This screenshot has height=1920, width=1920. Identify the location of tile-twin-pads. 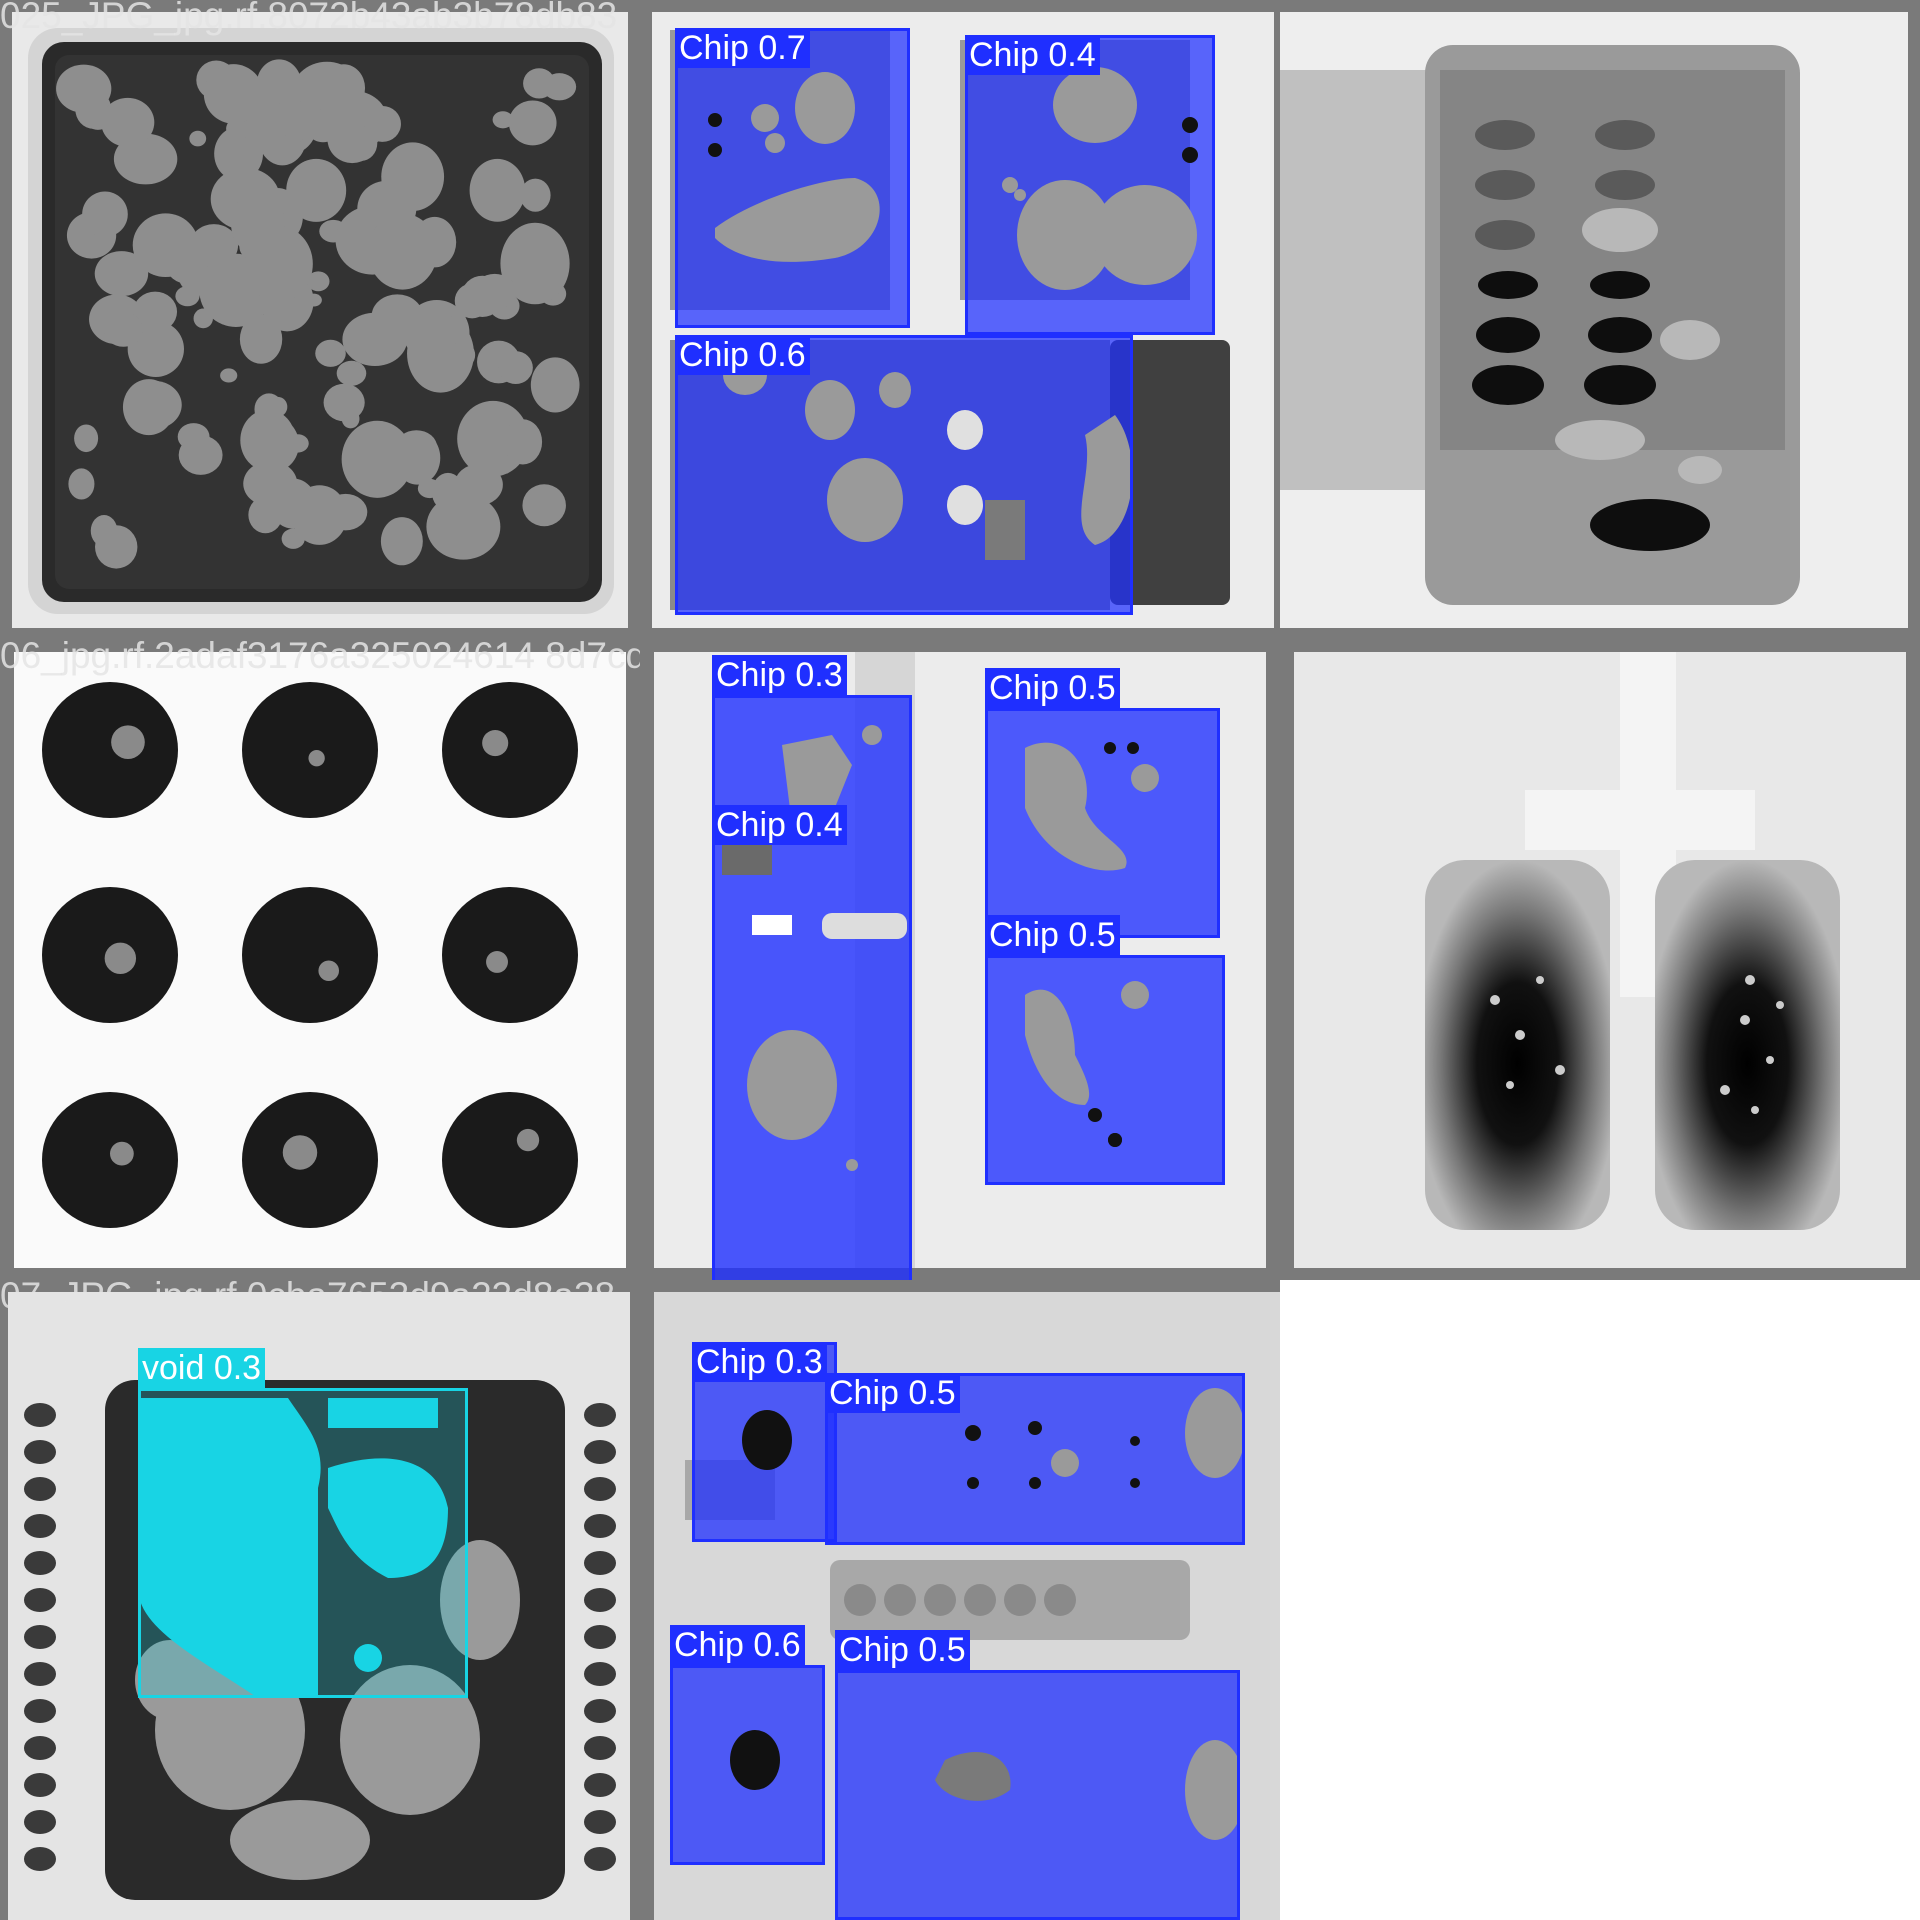
(1600, 960).